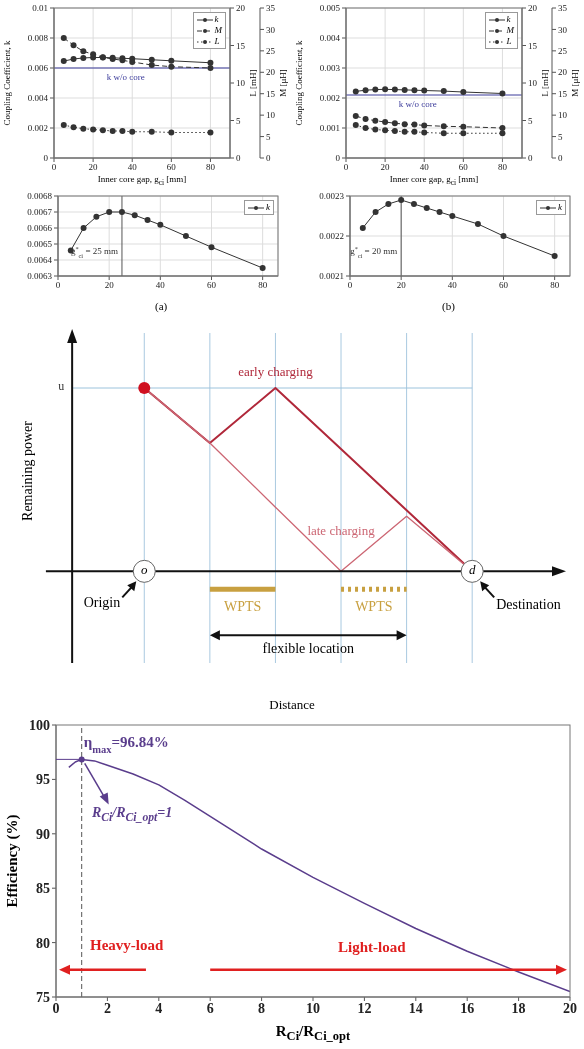 The height and width of the screenshot is (1049, 584). What do you see at coordinates (415, 1008) in the screenshot?
I see `x-tick-label: 14` at bounding box center [415, 1008].